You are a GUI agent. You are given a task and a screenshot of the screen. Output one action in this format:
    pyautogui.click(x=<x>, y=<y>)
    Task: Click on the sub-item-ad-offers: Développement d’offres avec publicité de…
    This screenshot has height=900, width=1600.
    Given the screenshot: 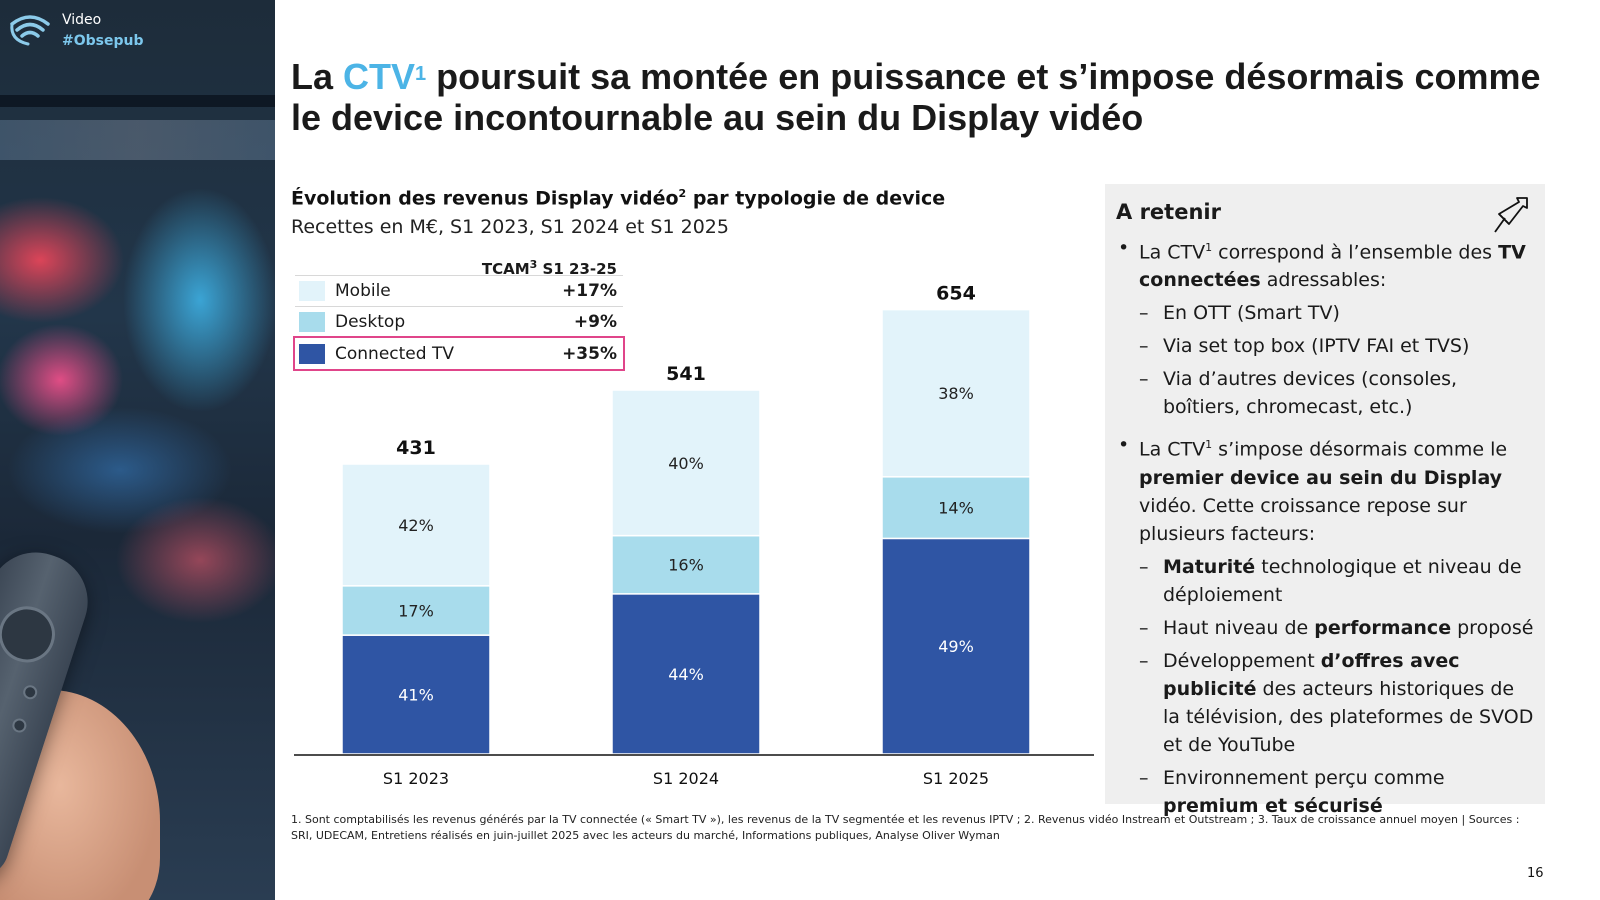 What is the action you would take?
    pyautogui.click(x=1337, y=703)
    